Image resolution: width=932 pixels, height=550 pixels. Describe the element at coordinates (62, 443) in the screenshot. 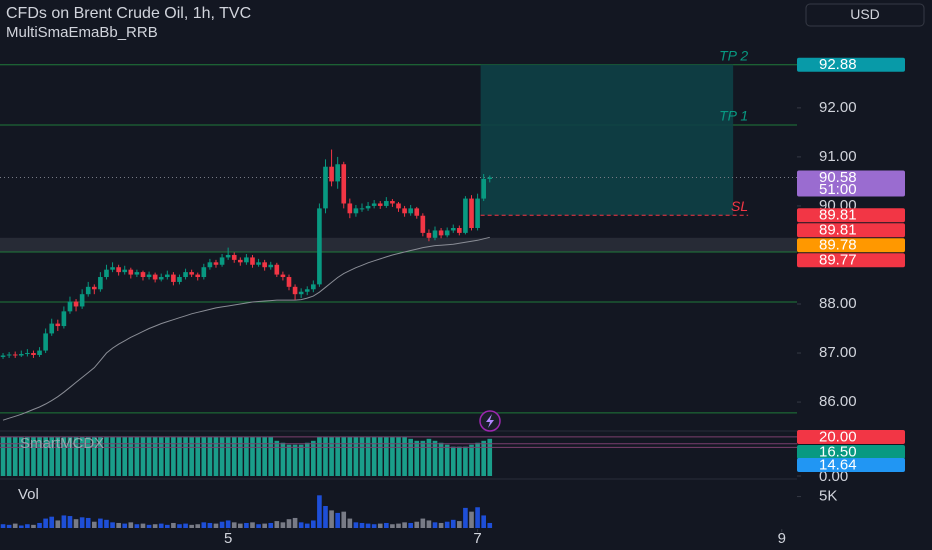

I see `mcdx-title: SmartMCDX` at that location.